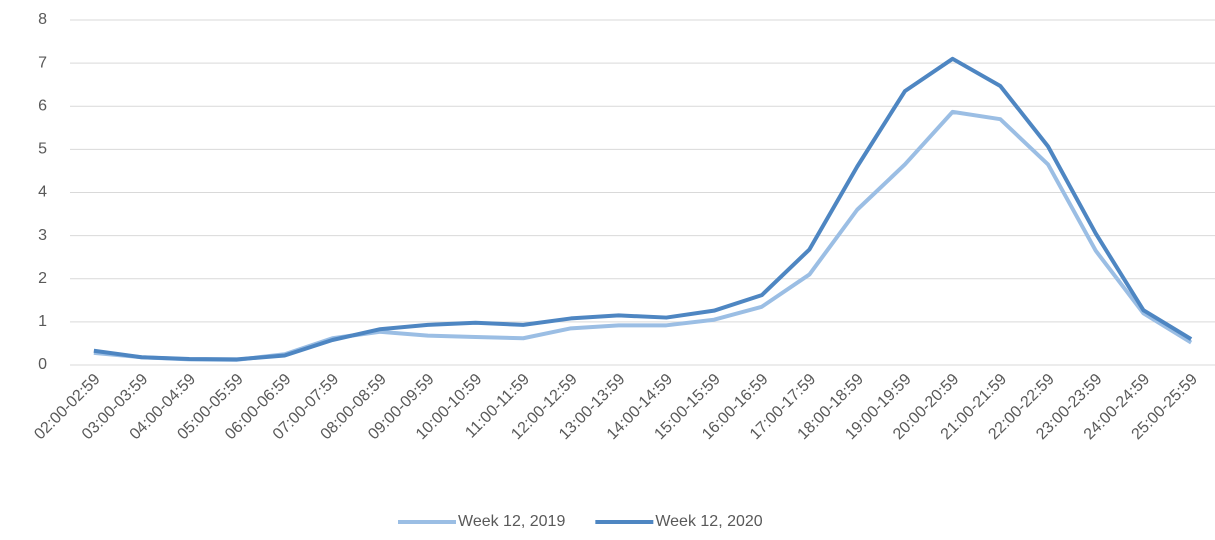 The image size is (1215, 540). I want to click on legend-label: Week 12, 2020, so click(708, 521).